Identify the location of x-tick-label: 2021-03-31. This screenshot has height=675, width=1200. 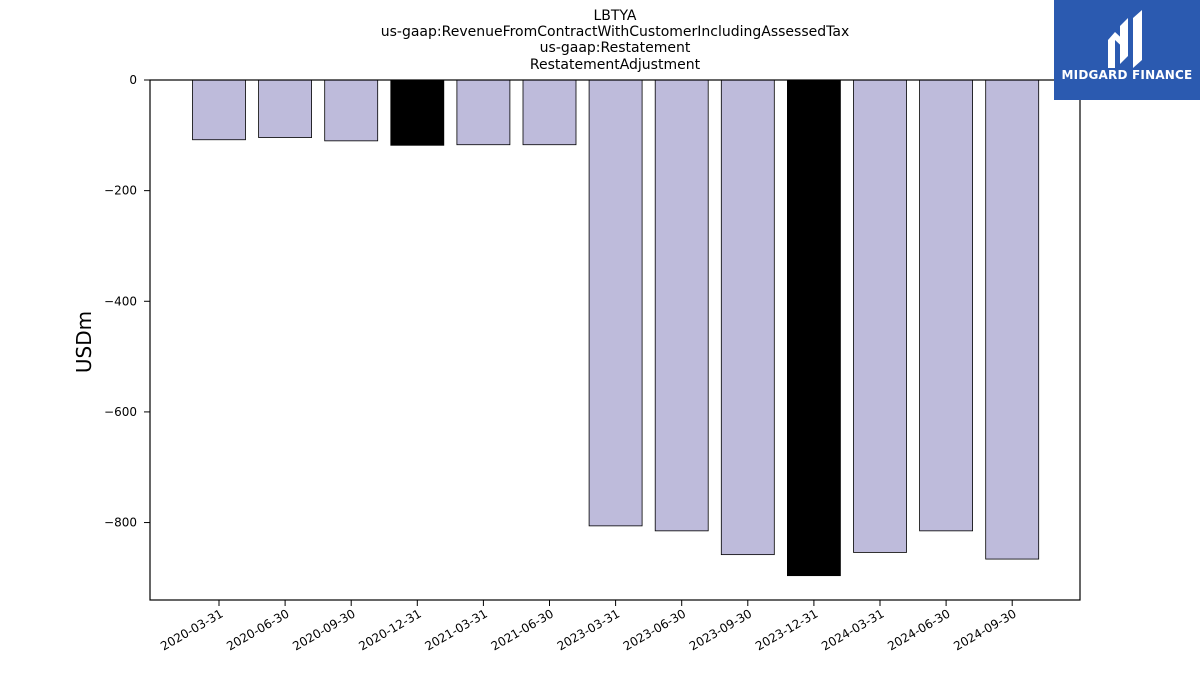
(455, 629).